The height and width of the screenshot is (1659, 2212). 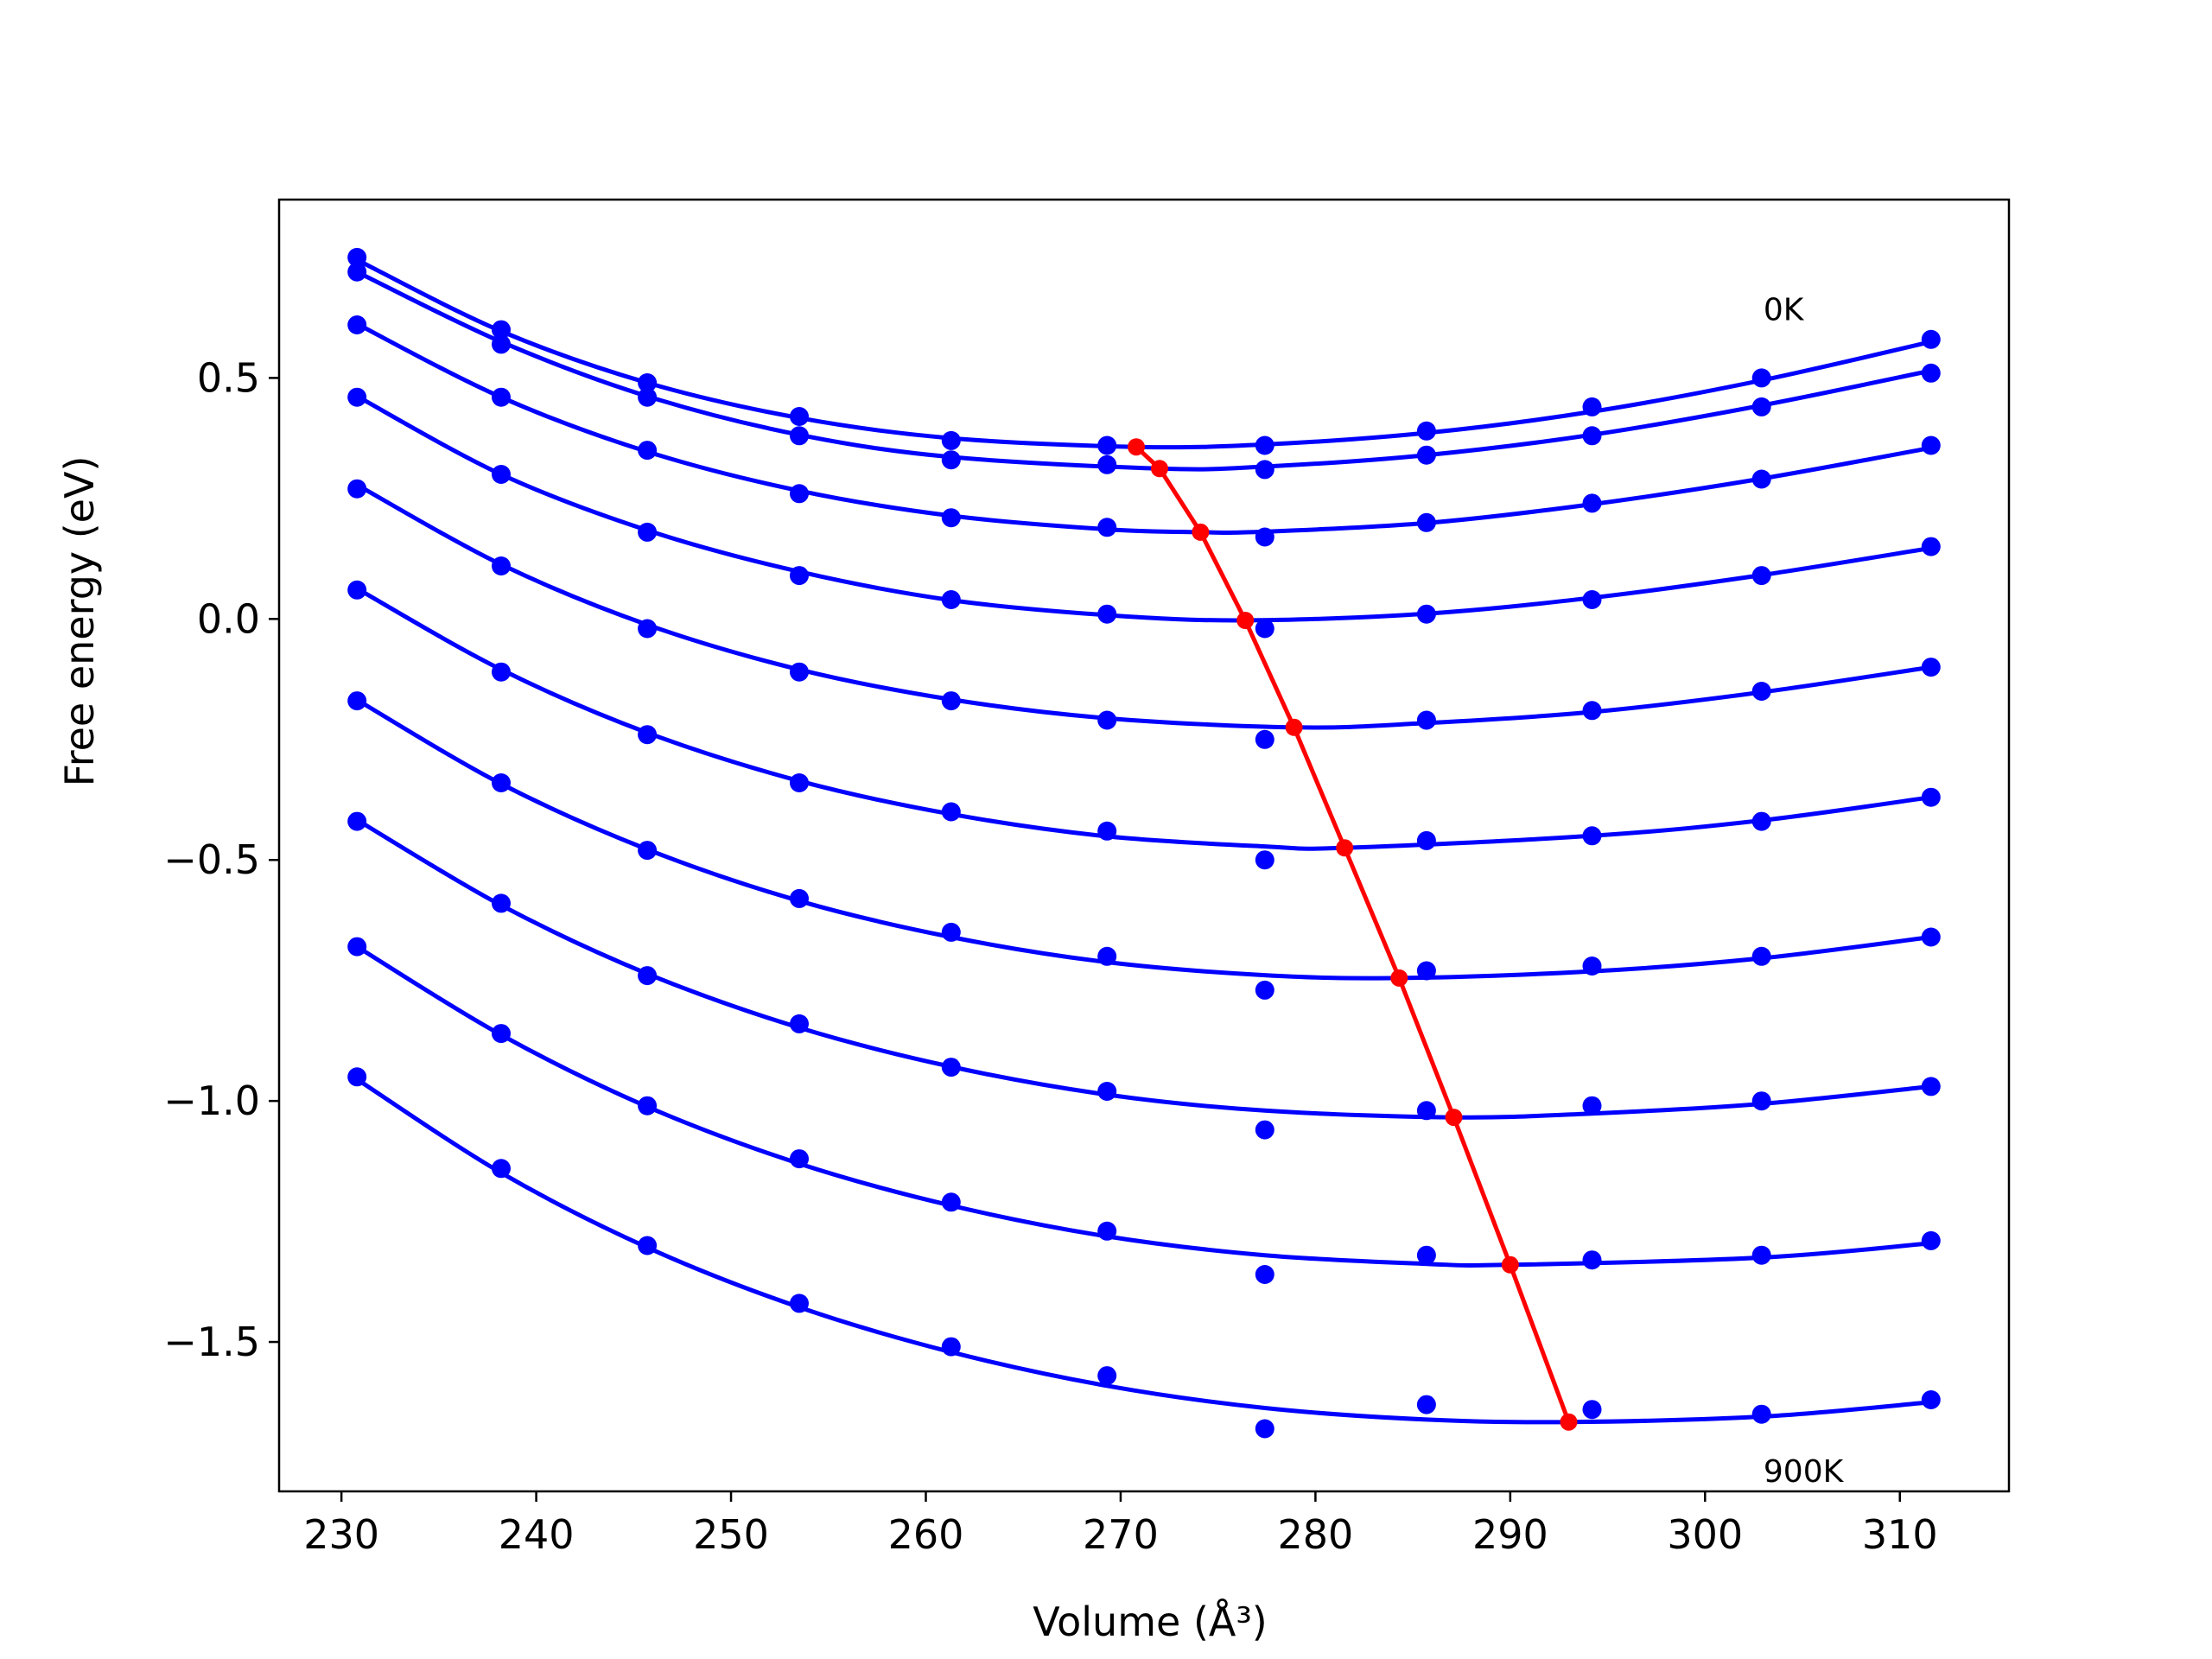 I want to click on curve-annotation-2: 900K, so click(x=1804, y=1472).